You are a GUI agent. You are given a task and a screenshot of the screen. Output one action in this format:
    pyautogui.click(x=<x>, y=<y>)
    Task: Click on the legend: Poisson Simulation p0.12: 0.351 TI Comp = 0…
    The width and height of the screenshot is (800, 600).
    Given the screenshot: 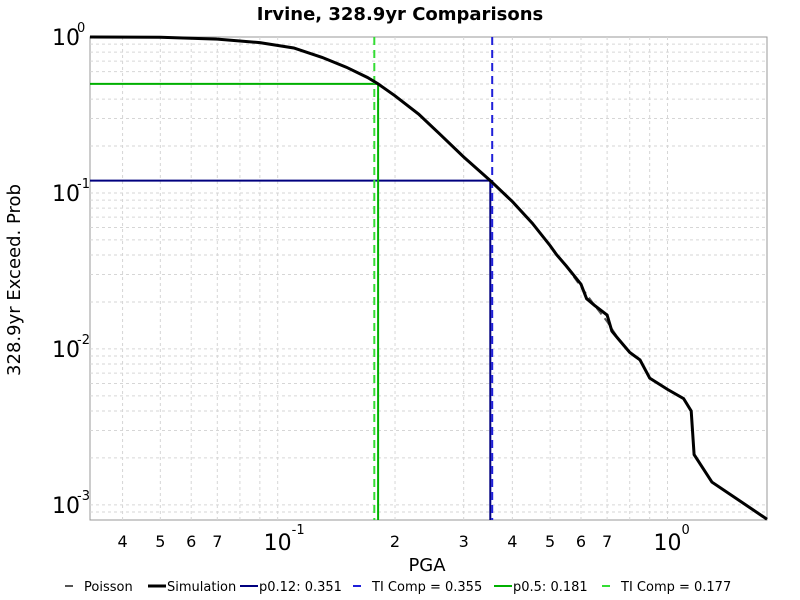 What is the action you would take?
    pyautogui.click(x=398, y=587)
    